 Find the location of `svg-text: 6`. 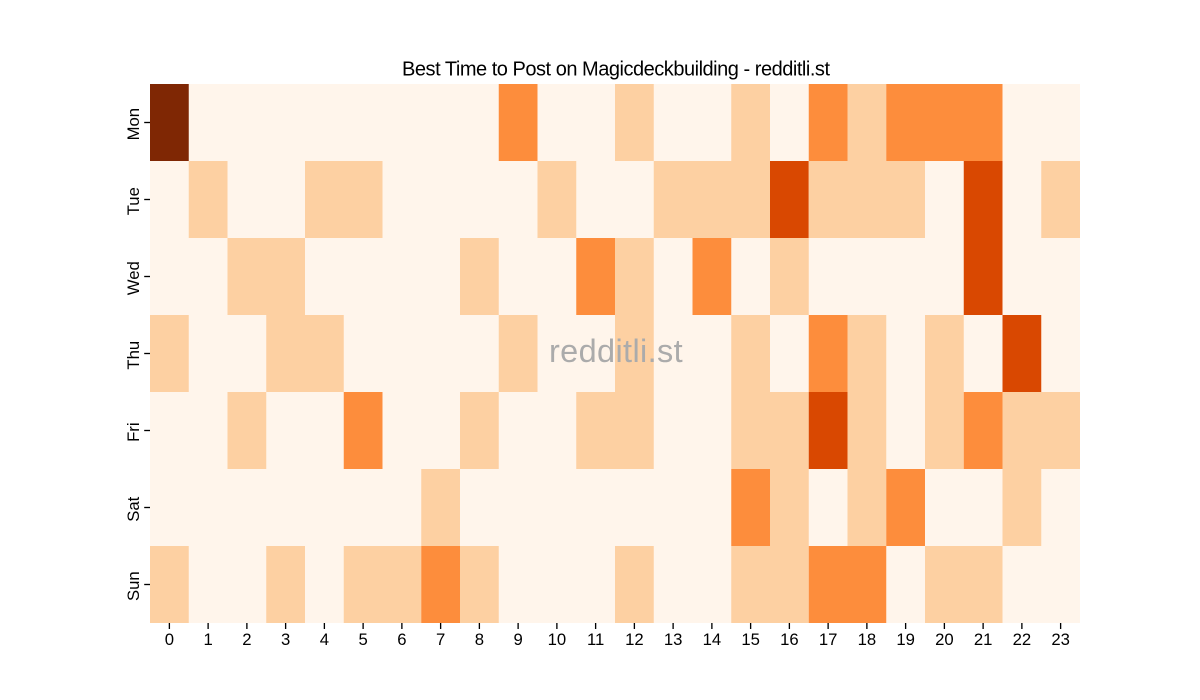

svg-text: 6 is located at coordinates (401, 639).